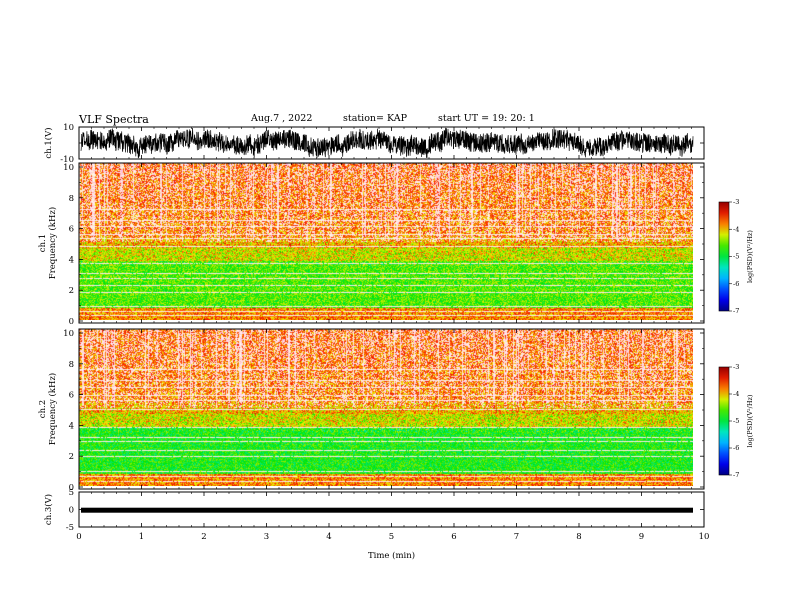 This screenshot has width=792, height=612. What do you see at coordinates (266, 537) in the screenshot?
I see `x-tick-label: 3` at bounding box center [266, 537].